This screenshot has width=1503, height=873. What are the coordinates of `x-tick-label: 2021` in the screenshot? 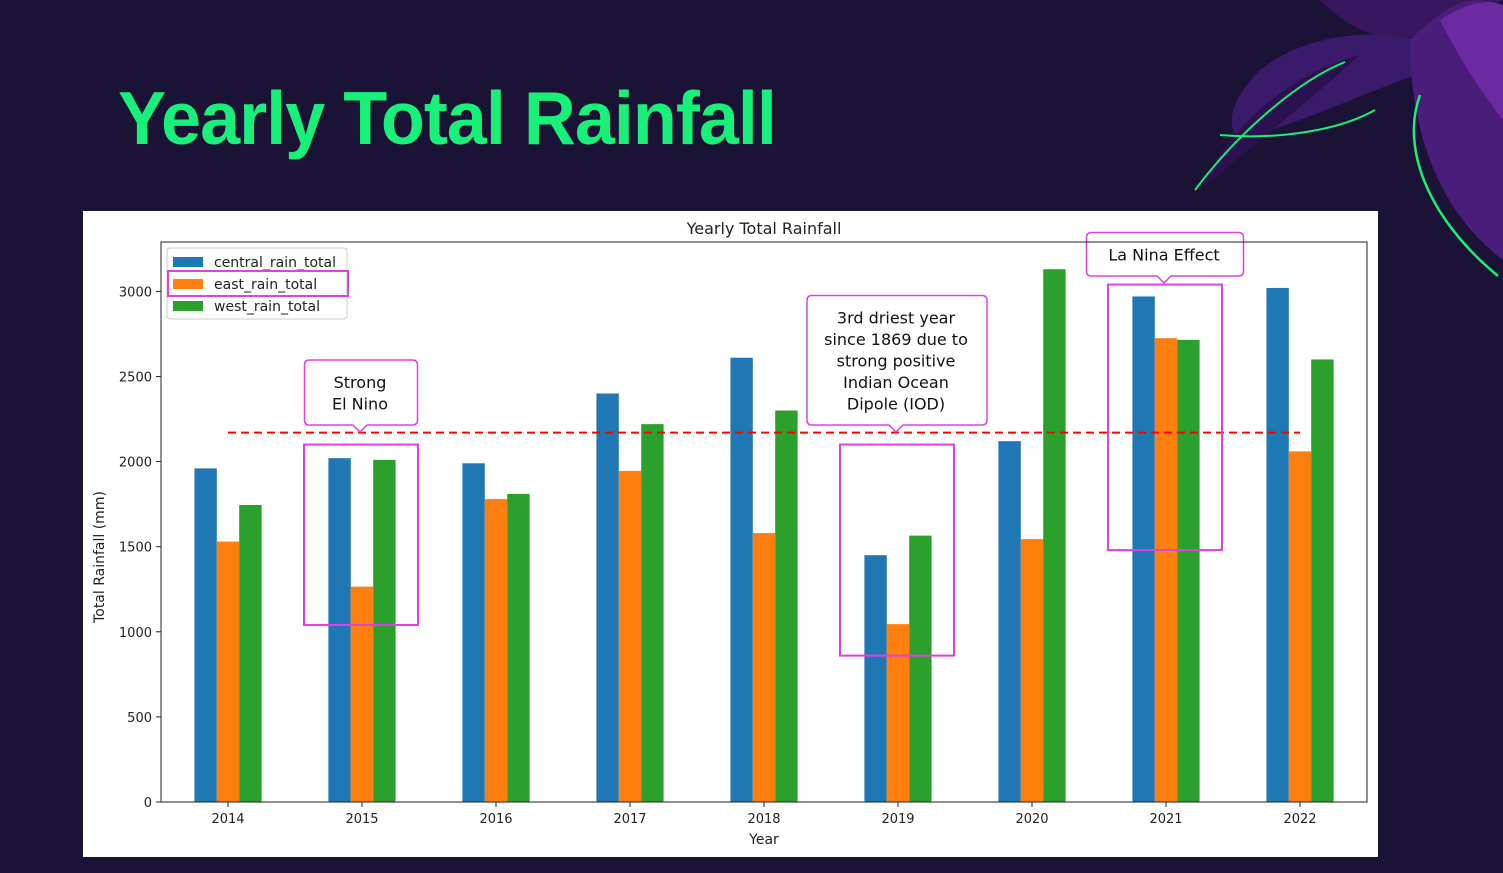 It's located at (1165, 819).